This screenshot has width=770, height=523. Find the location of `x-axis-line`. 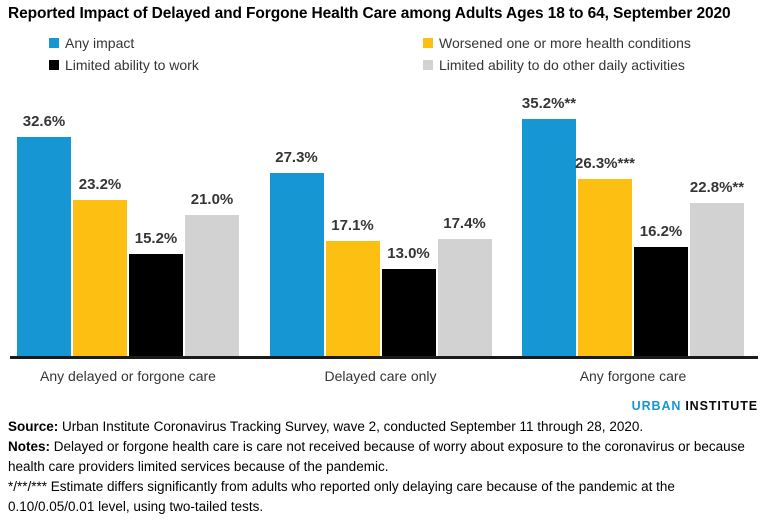

x-axis-line is located at coordinates (384, 357).